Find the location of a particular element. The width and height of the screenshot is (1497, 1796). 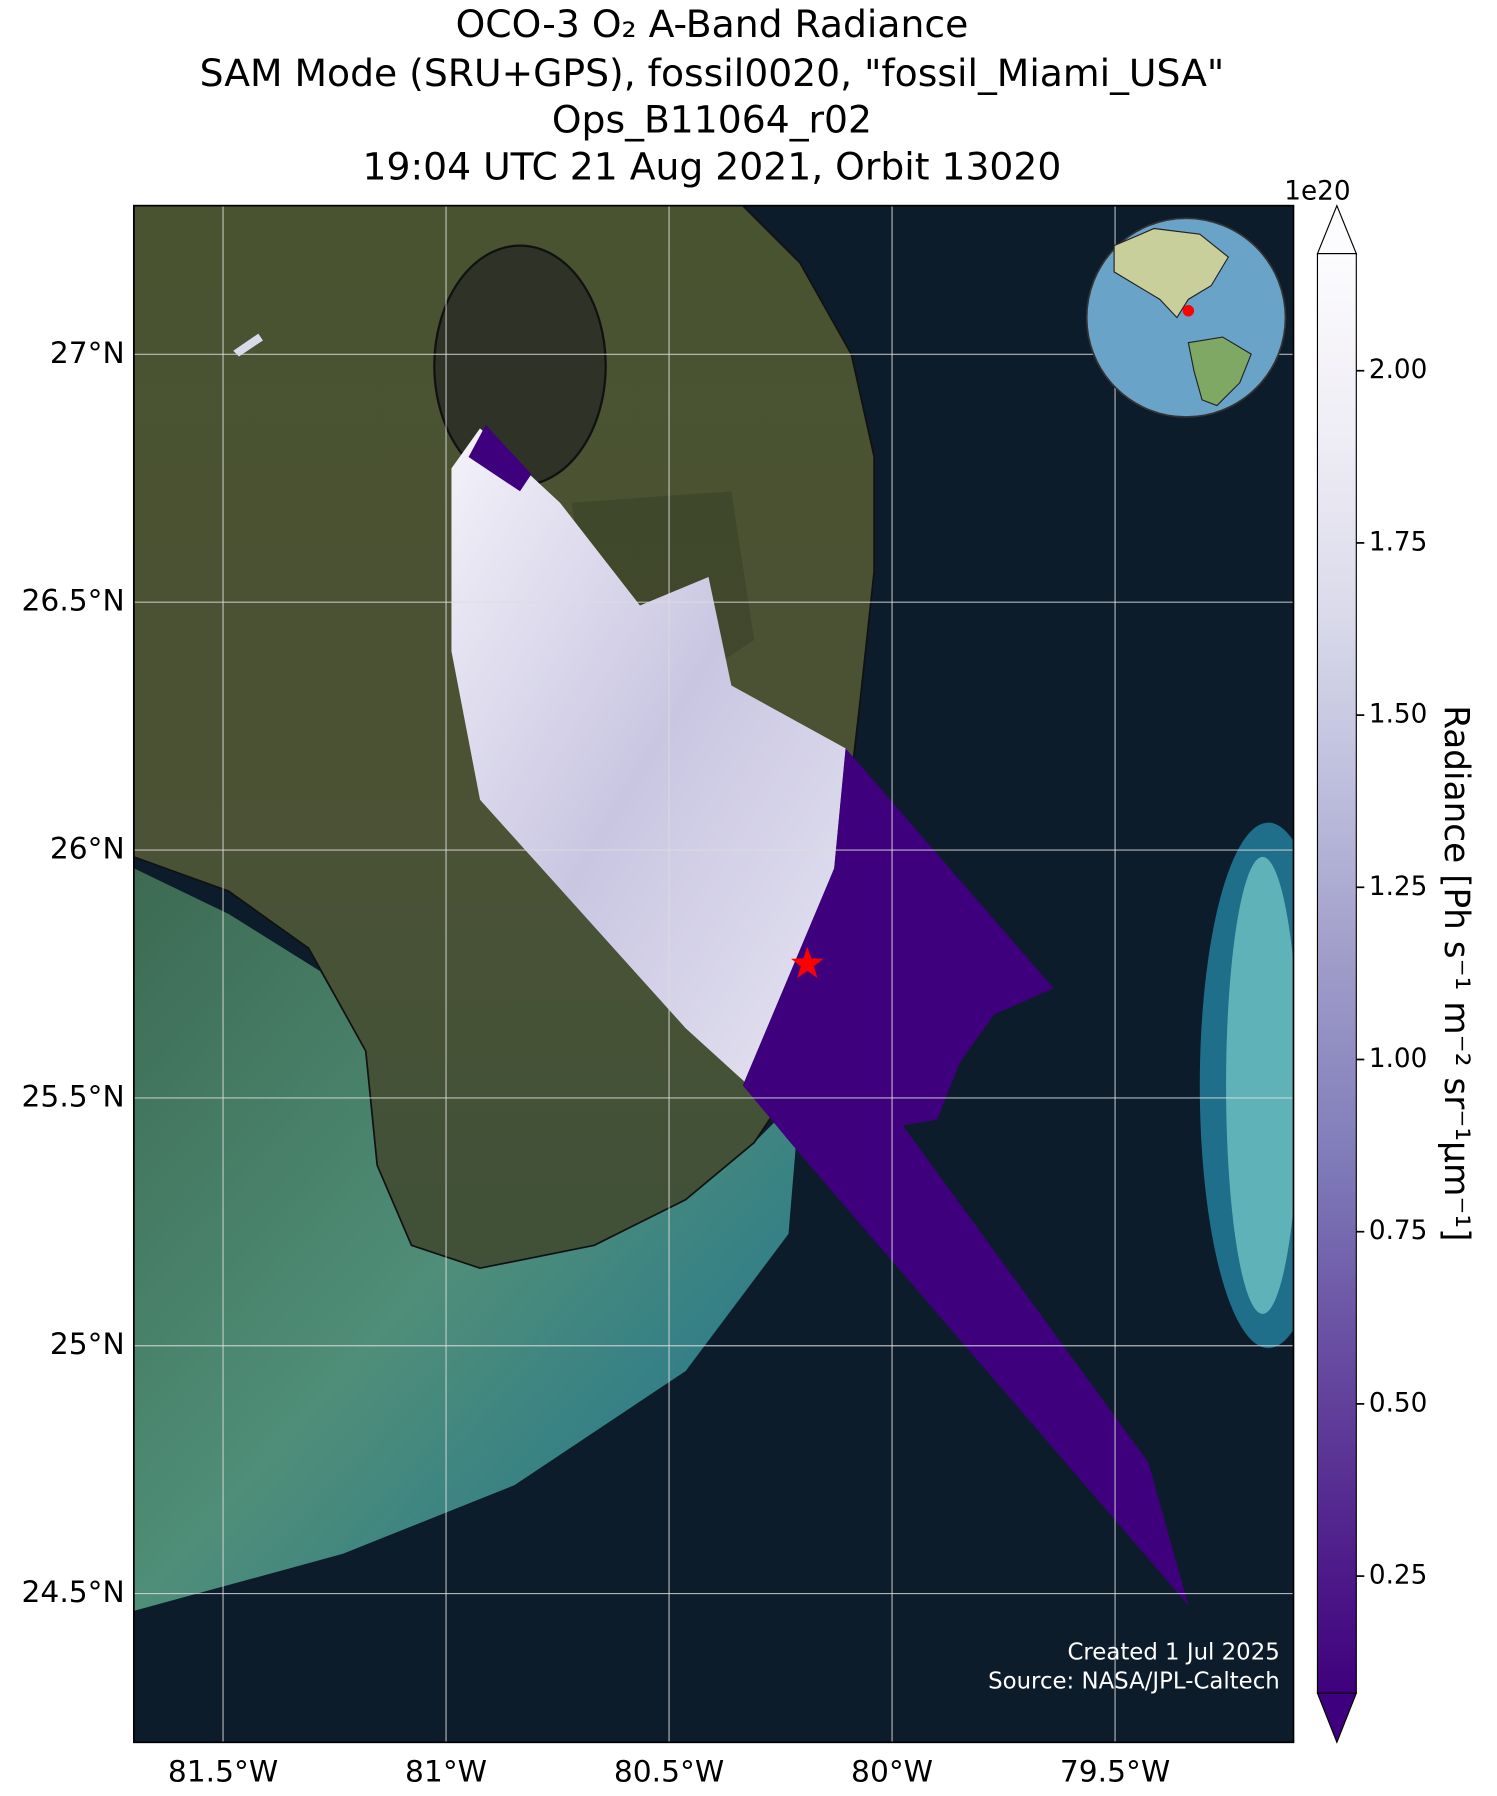

colorbar-extend-low is located at coordinates (1337, 1718).